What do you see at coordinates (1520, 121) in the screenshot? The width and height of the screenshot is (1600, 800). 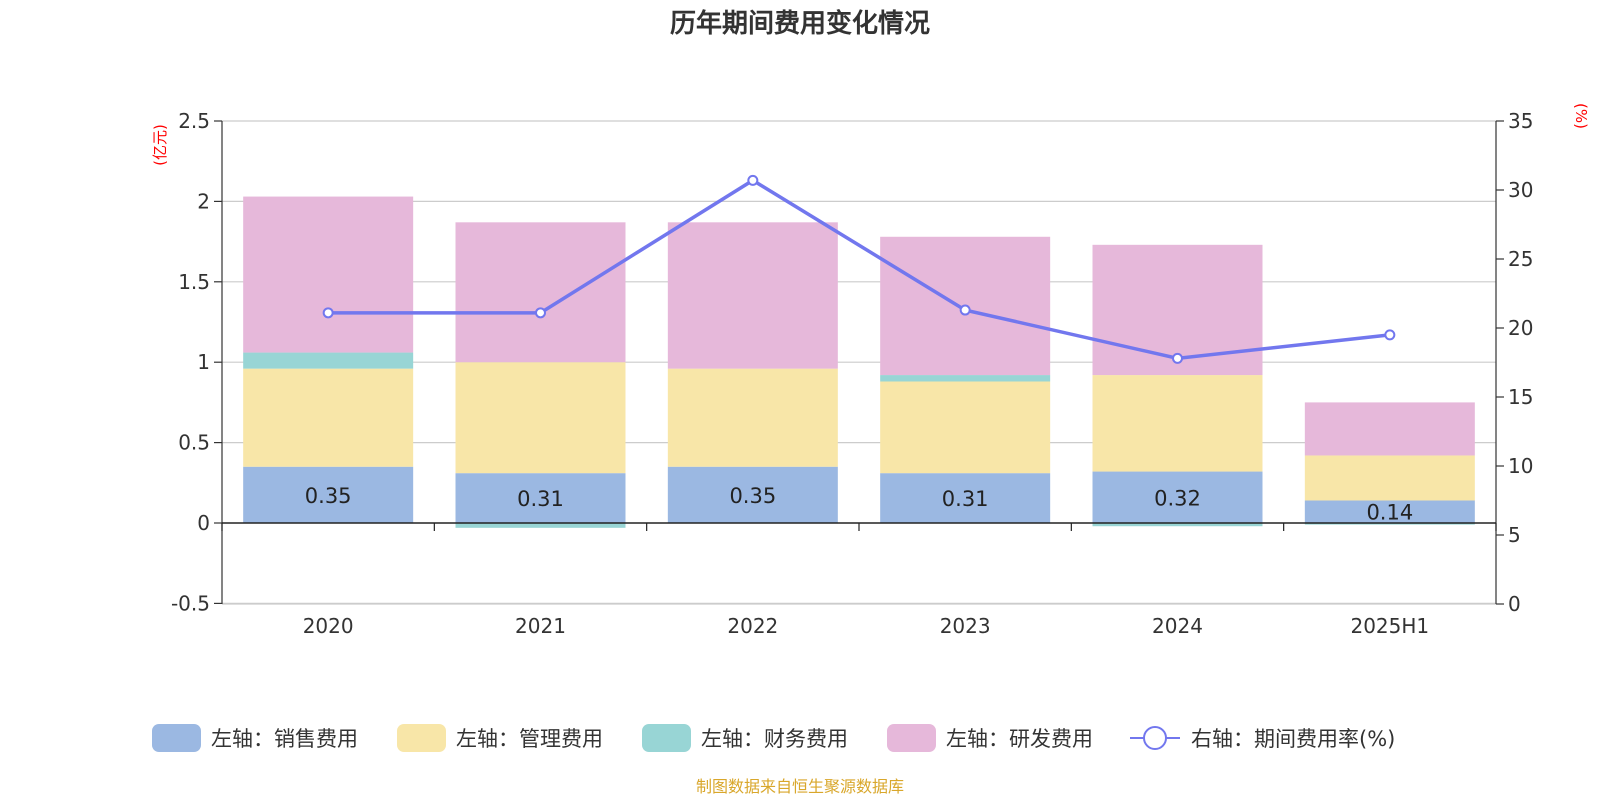 I see `right-axis-tick-label: 35` at bounding box center [1520, 121].